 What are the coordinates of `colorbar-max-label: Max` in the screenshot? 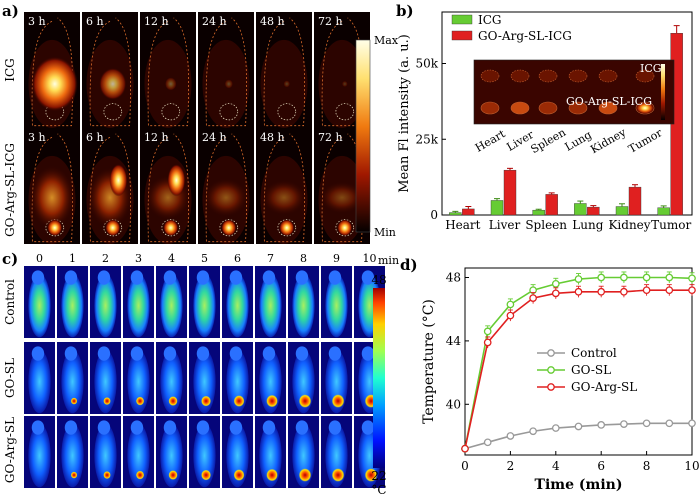 It's located at (386, 40).